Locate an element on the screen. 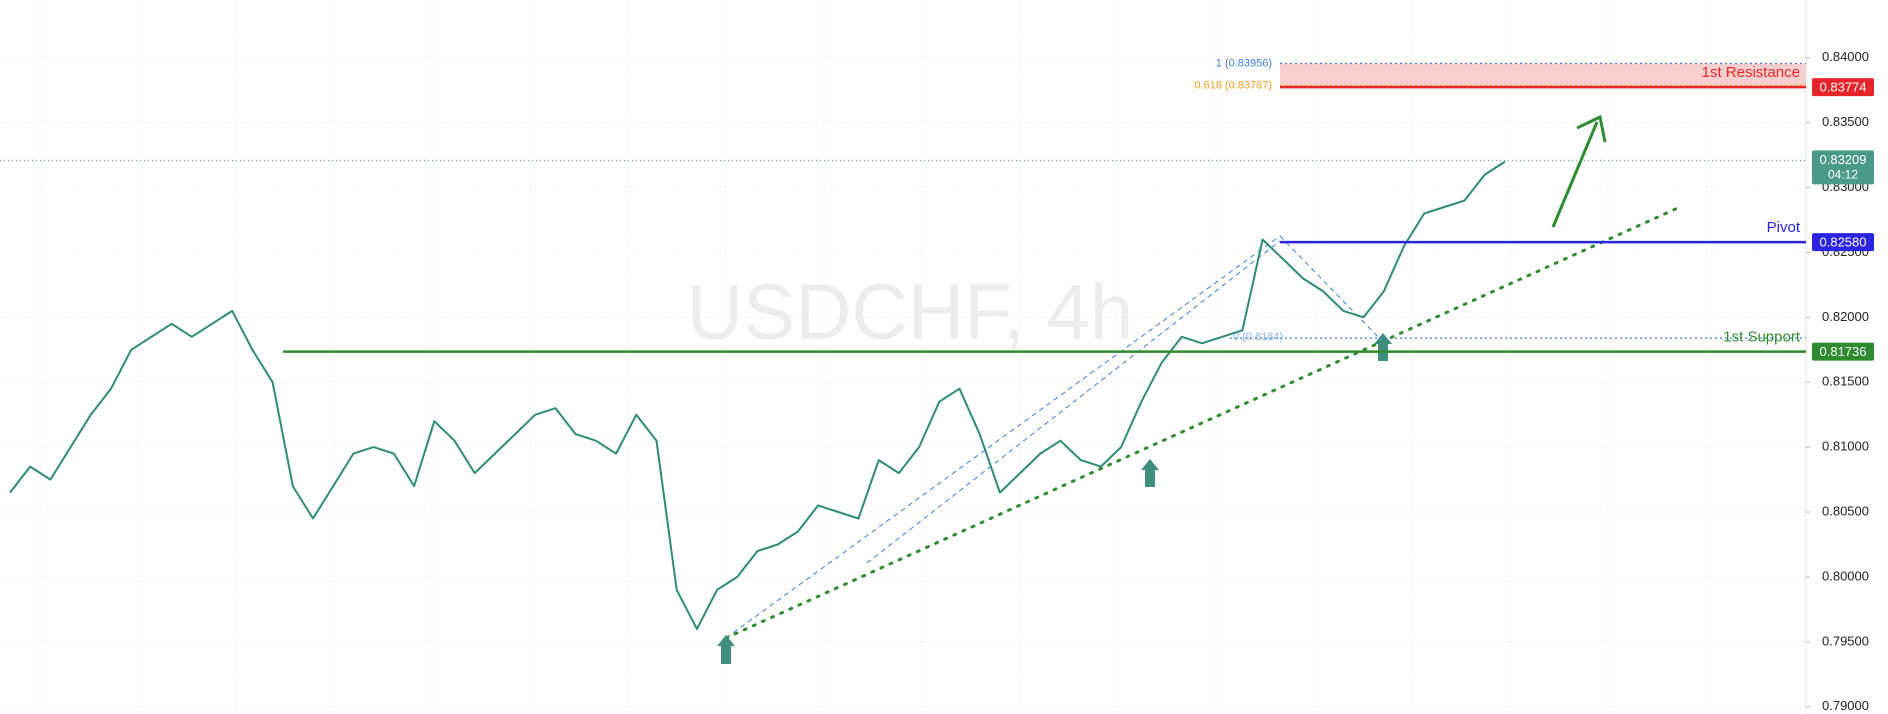  fib-label: 0.618 (0.83787) is located at coordinates (1233, 85).